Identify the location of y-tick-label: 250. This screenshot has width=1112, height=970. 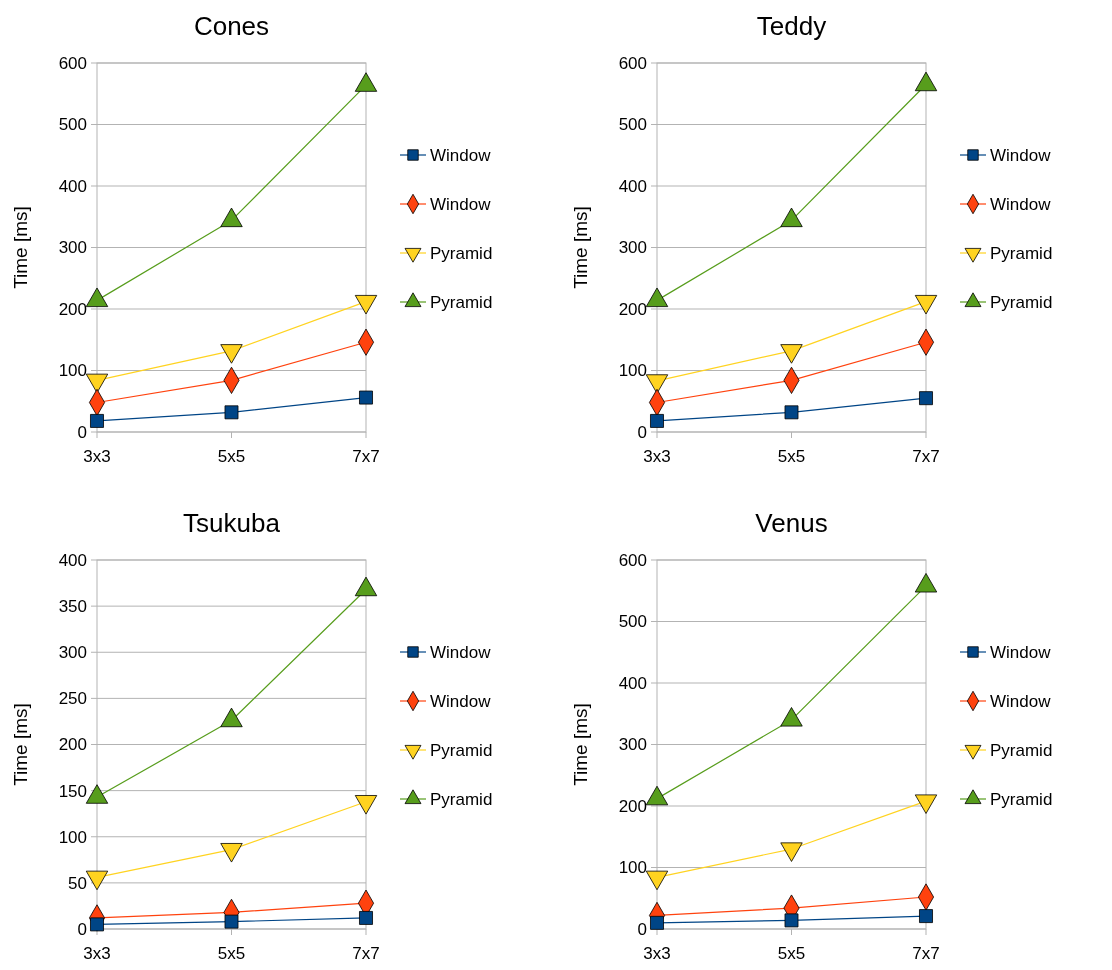
(72, 699).